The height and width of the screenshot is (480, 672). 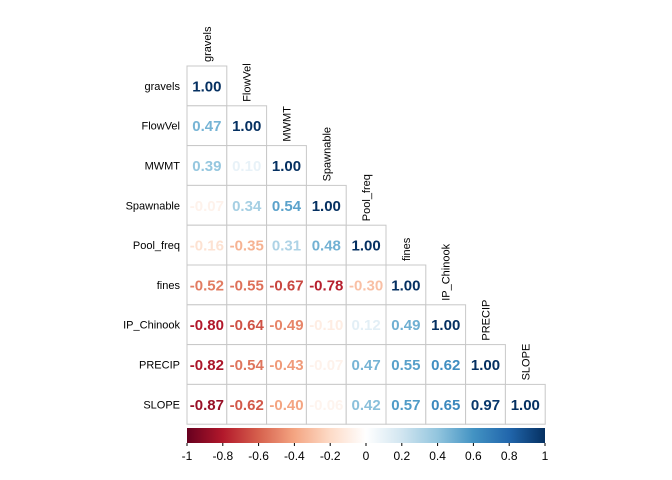 I want to click on cell-PRECIP-MWMT, so click(x=286, y=364).